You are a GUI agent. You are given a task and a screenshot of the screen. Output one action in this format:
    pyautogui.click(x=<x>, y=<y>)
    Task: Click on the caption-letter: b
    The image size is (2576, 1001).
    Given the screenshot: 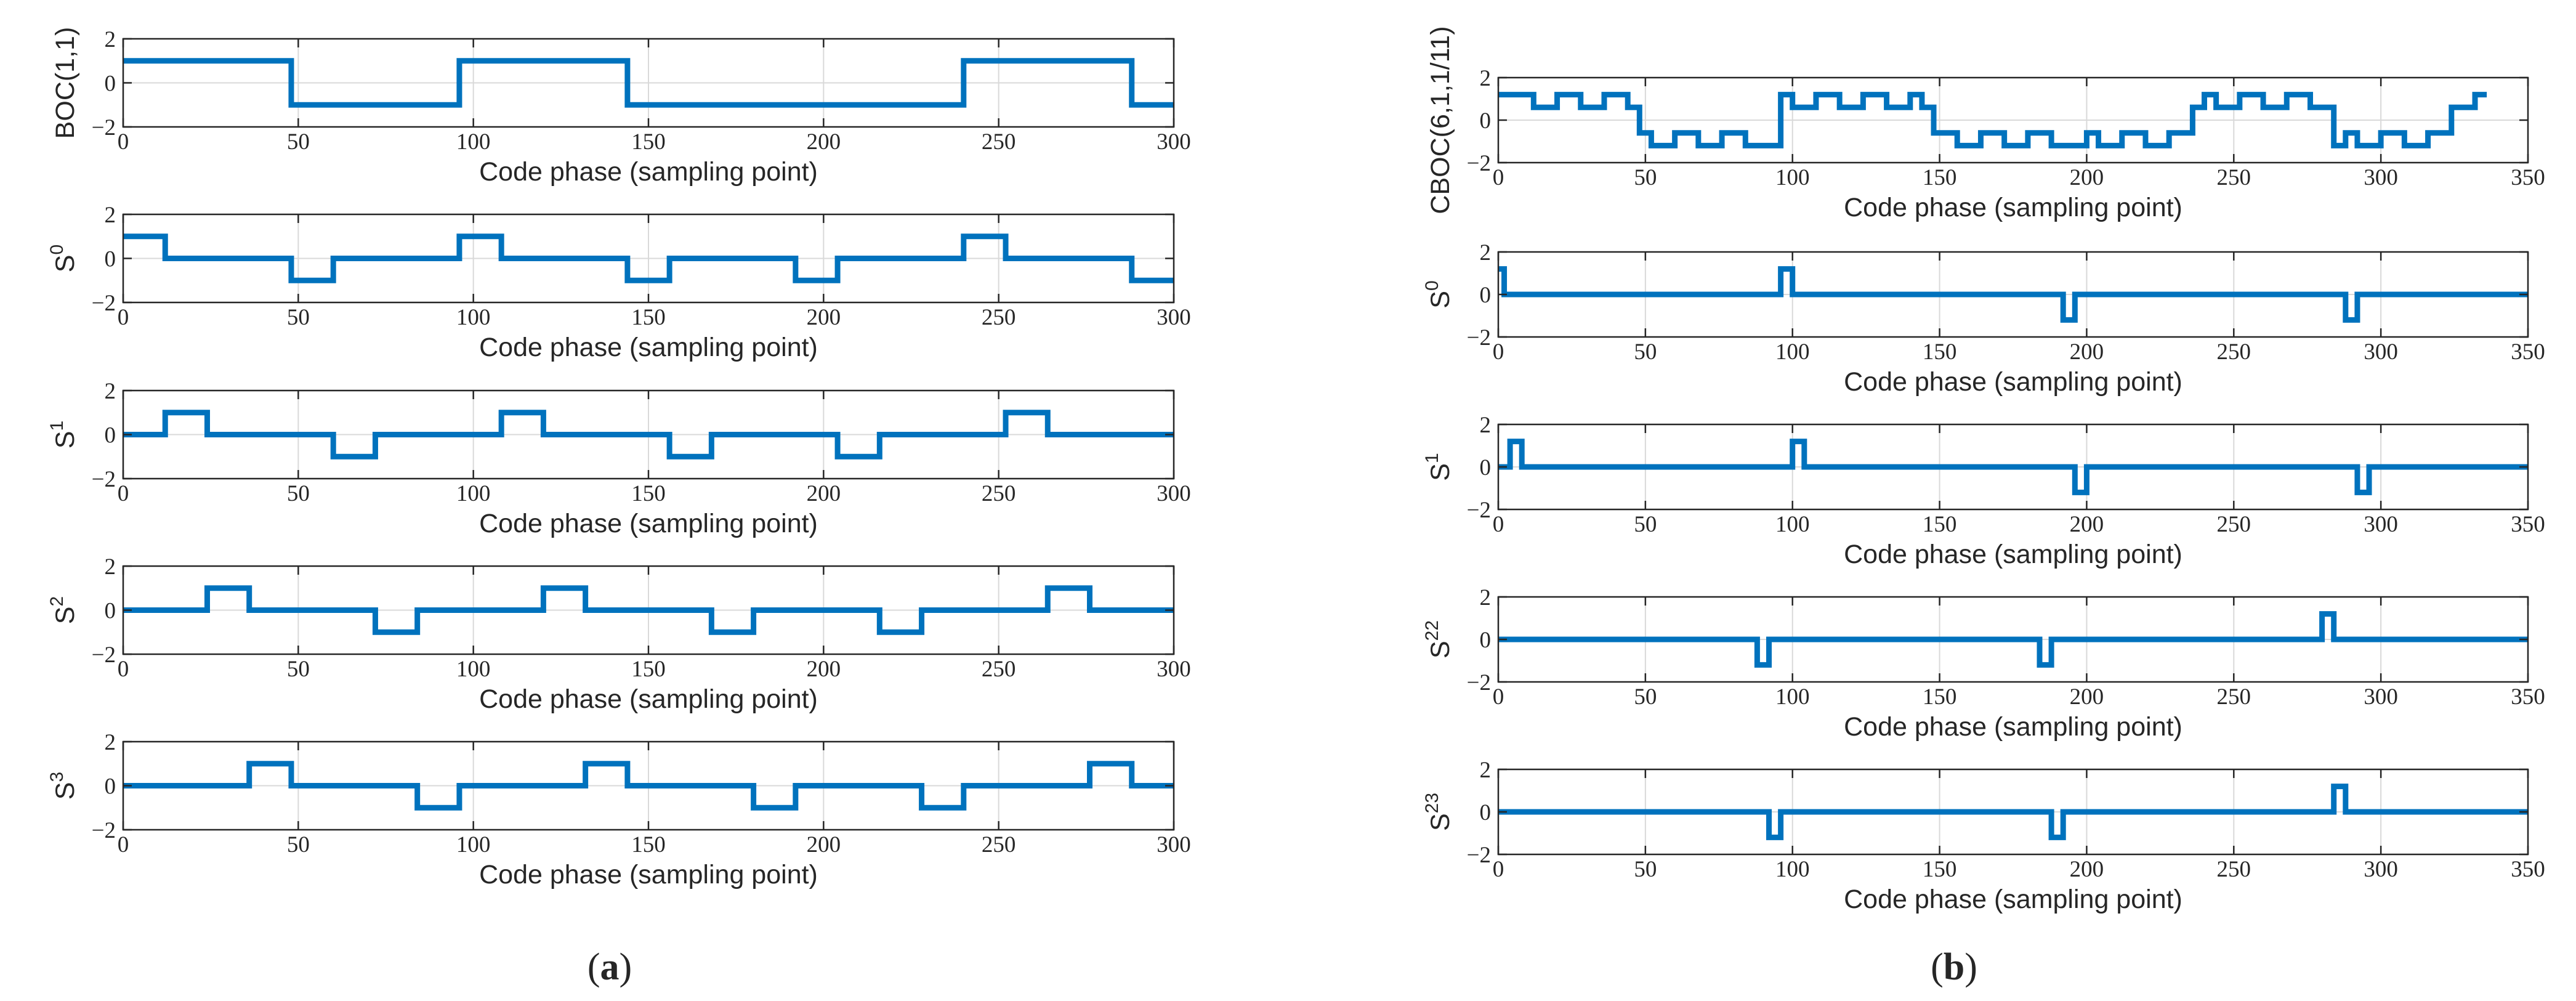 What is the action you would take?
    pyautogui.click(x=1954, y=967)
    